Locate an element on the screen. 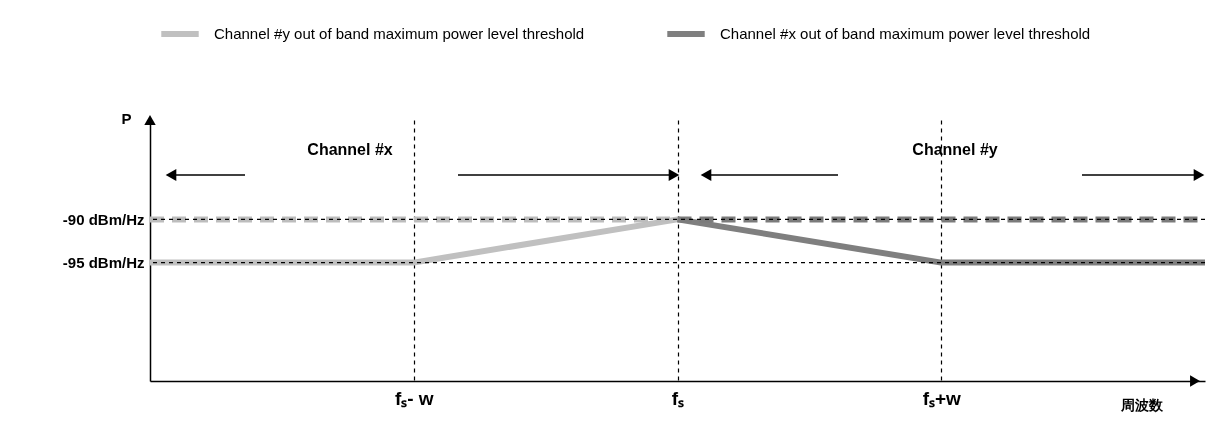 The height and width of the screenshot is (425, 1218). x-axis-title: 周波数 is located at coordinates (1141, 404).